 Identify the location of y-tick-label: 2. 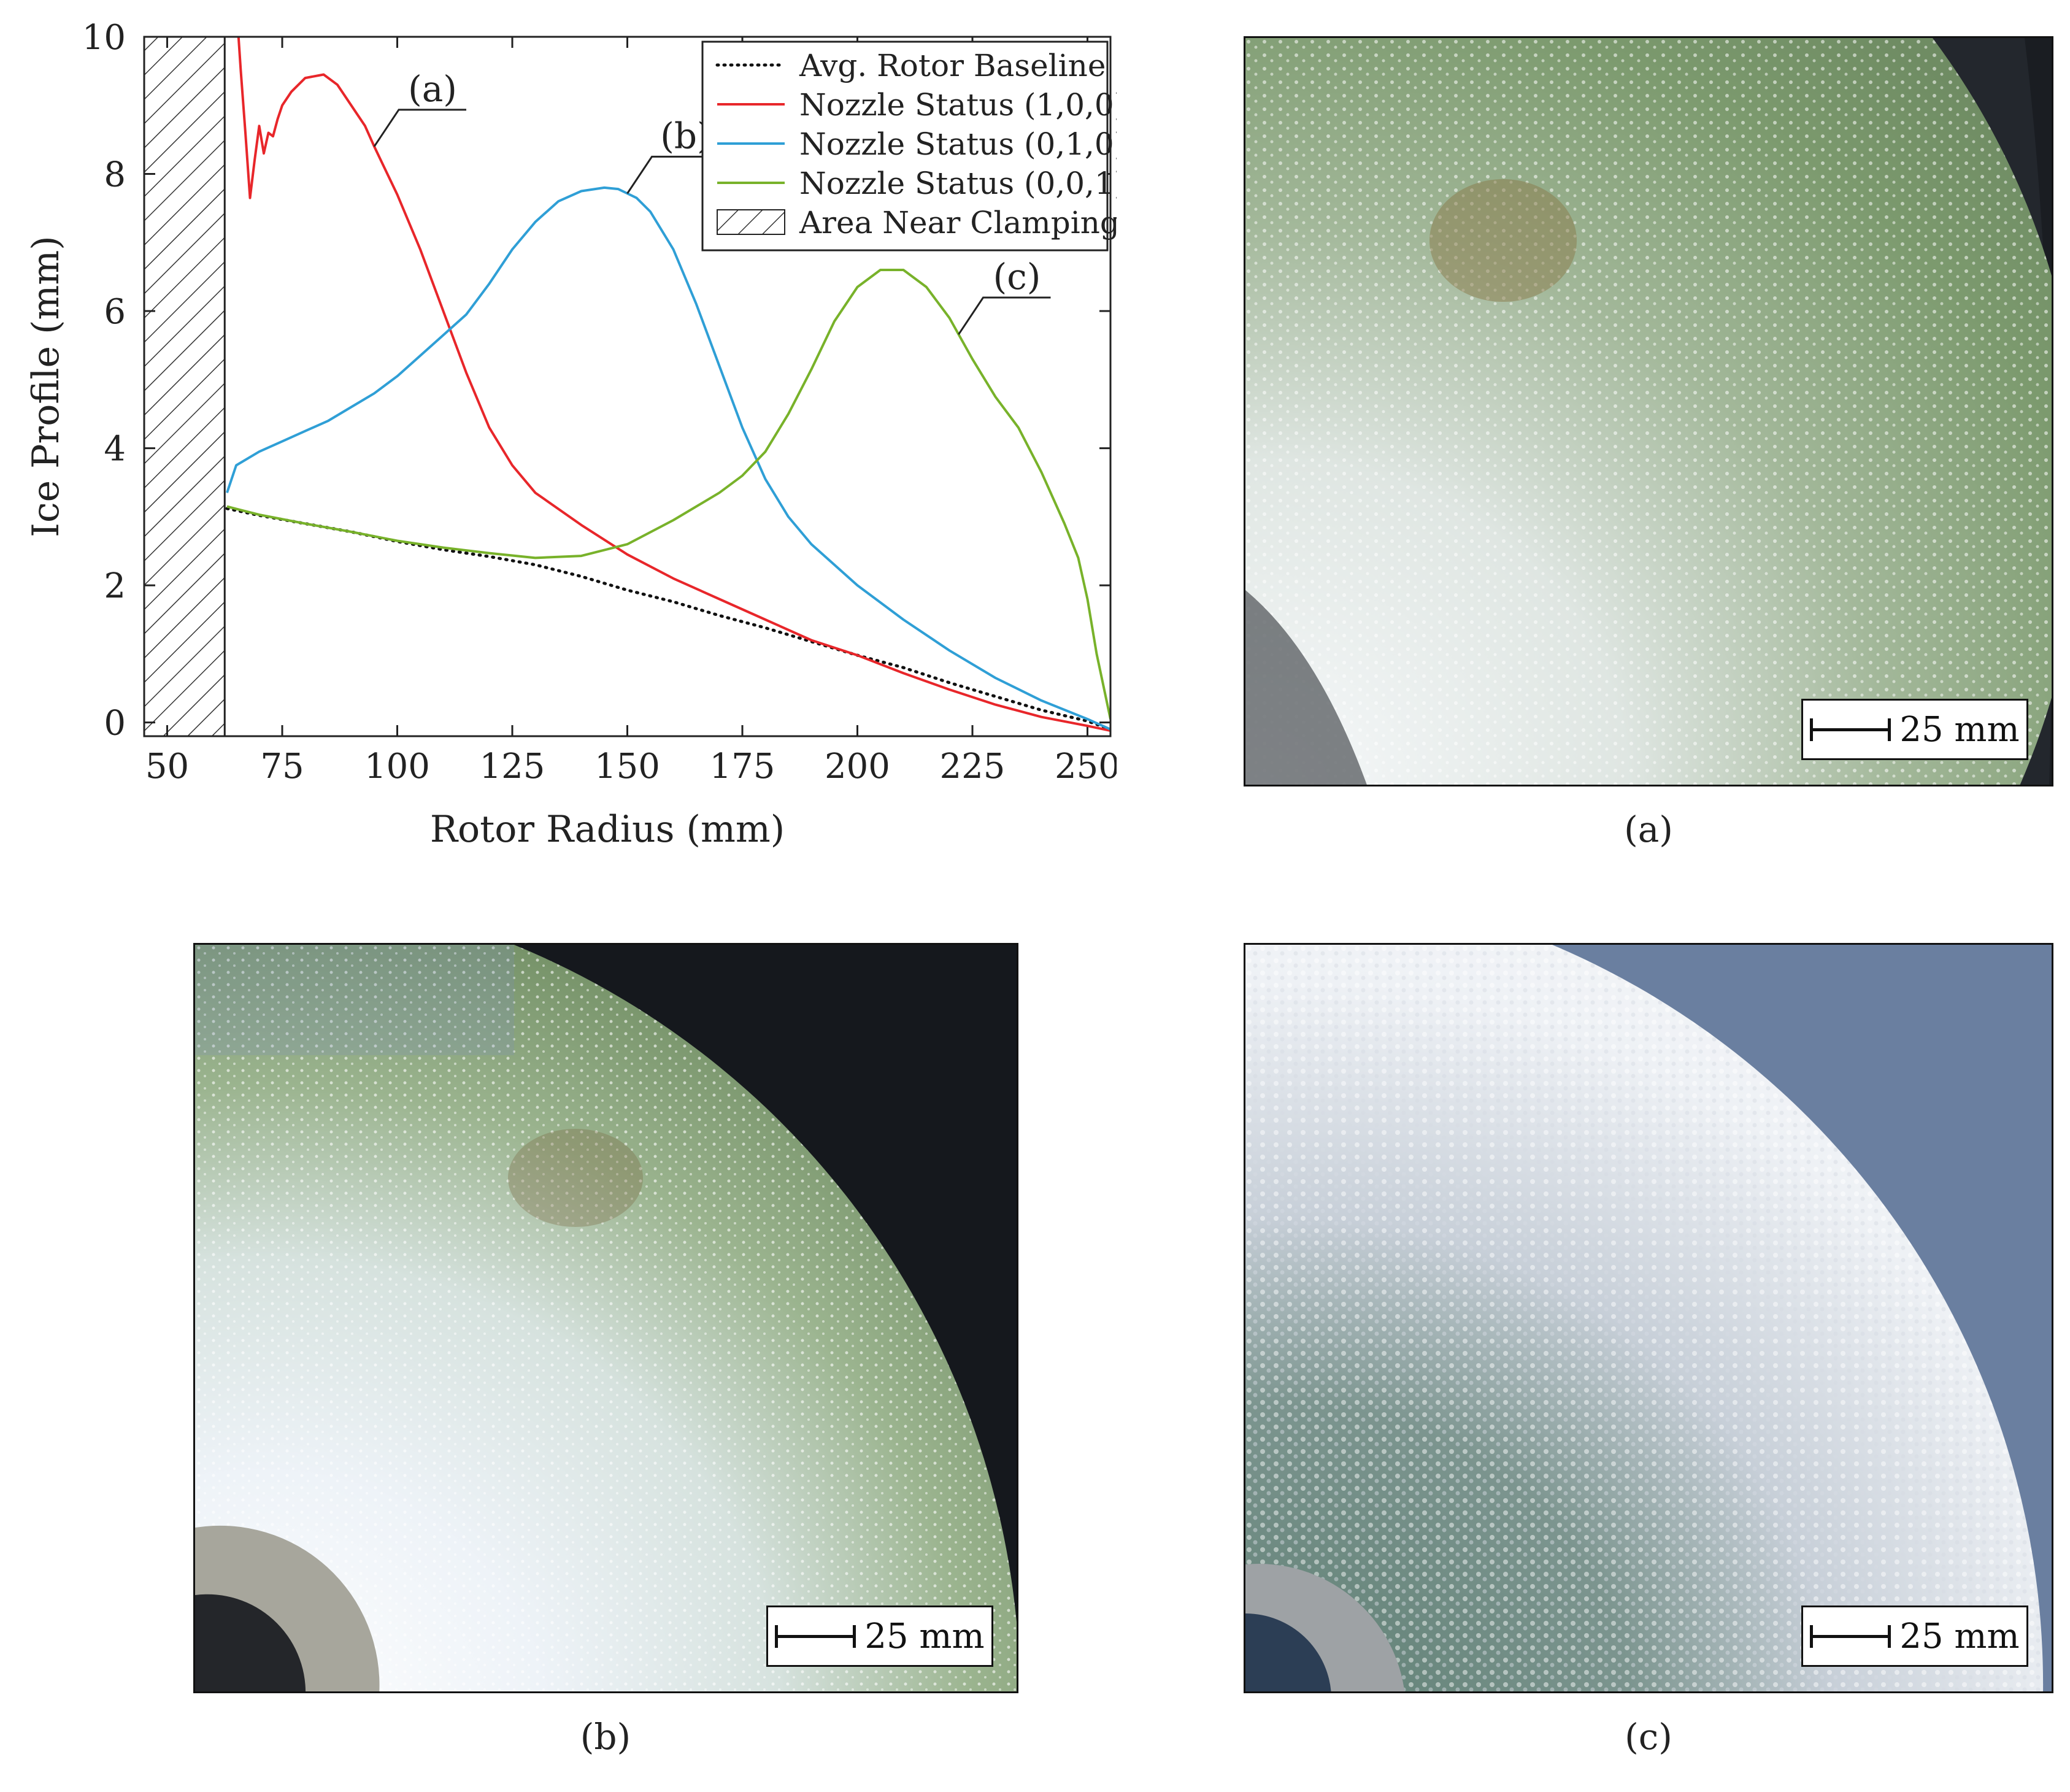
(115, 586).